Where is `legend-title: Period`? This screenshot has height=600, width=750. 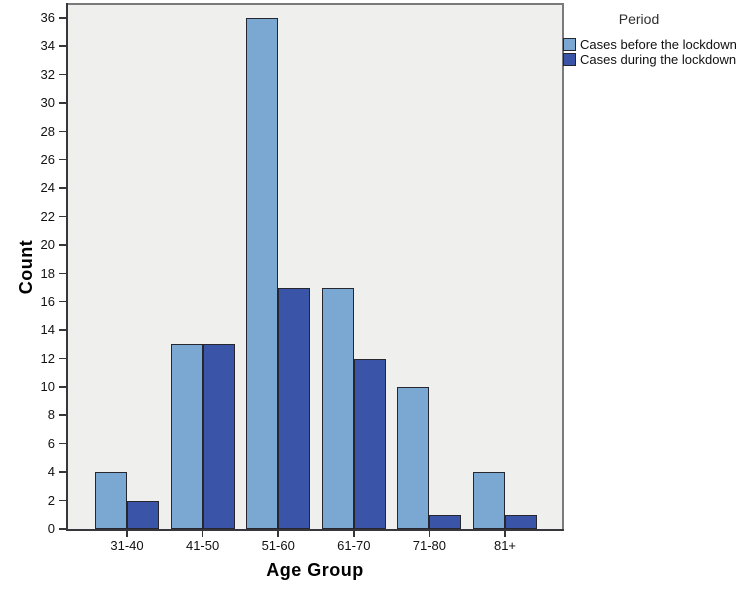
legend-title: Period is located at coordinates (639, 19).